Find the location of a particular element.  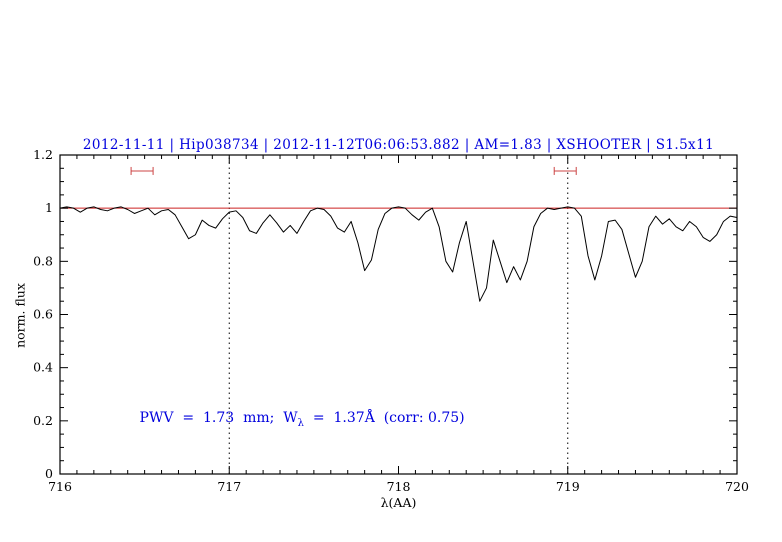

pwv-annotation: PWV = 1.73 mm; Wλ = 1.37Å (corr: 0.75) is located at coordinates (302, 419).